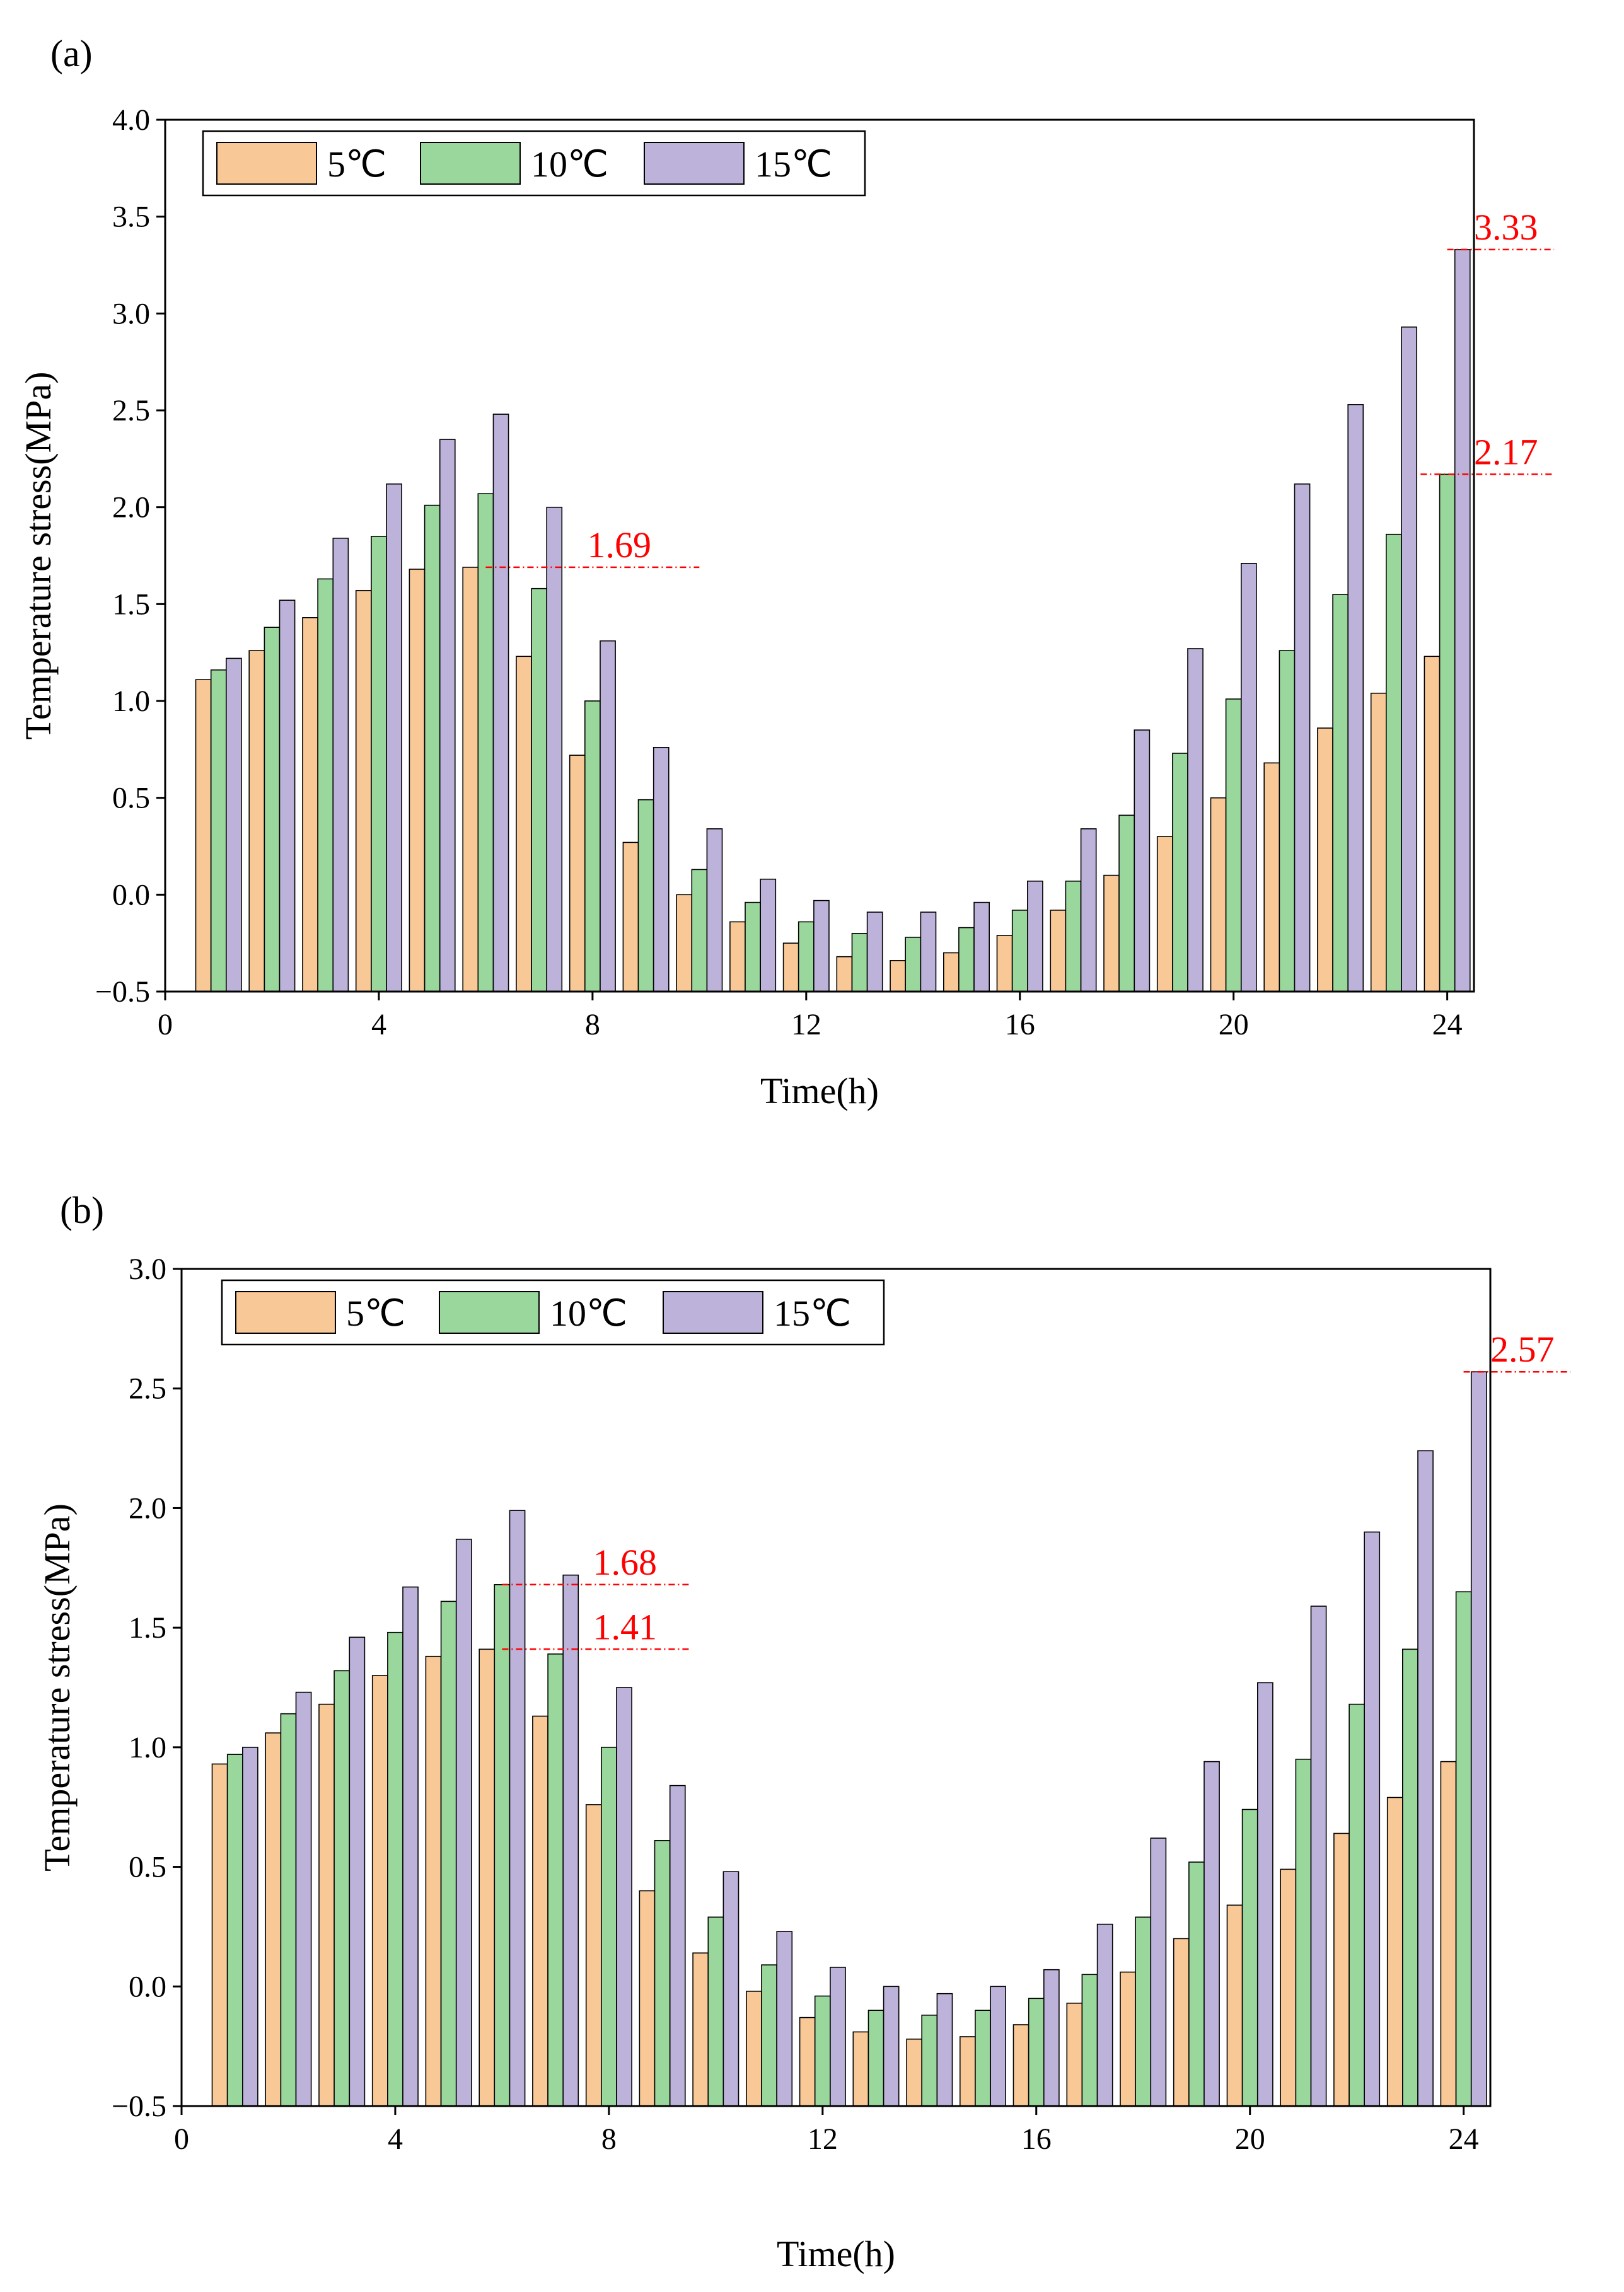  I want to click on bar-15C-h6, so click(500, 703).